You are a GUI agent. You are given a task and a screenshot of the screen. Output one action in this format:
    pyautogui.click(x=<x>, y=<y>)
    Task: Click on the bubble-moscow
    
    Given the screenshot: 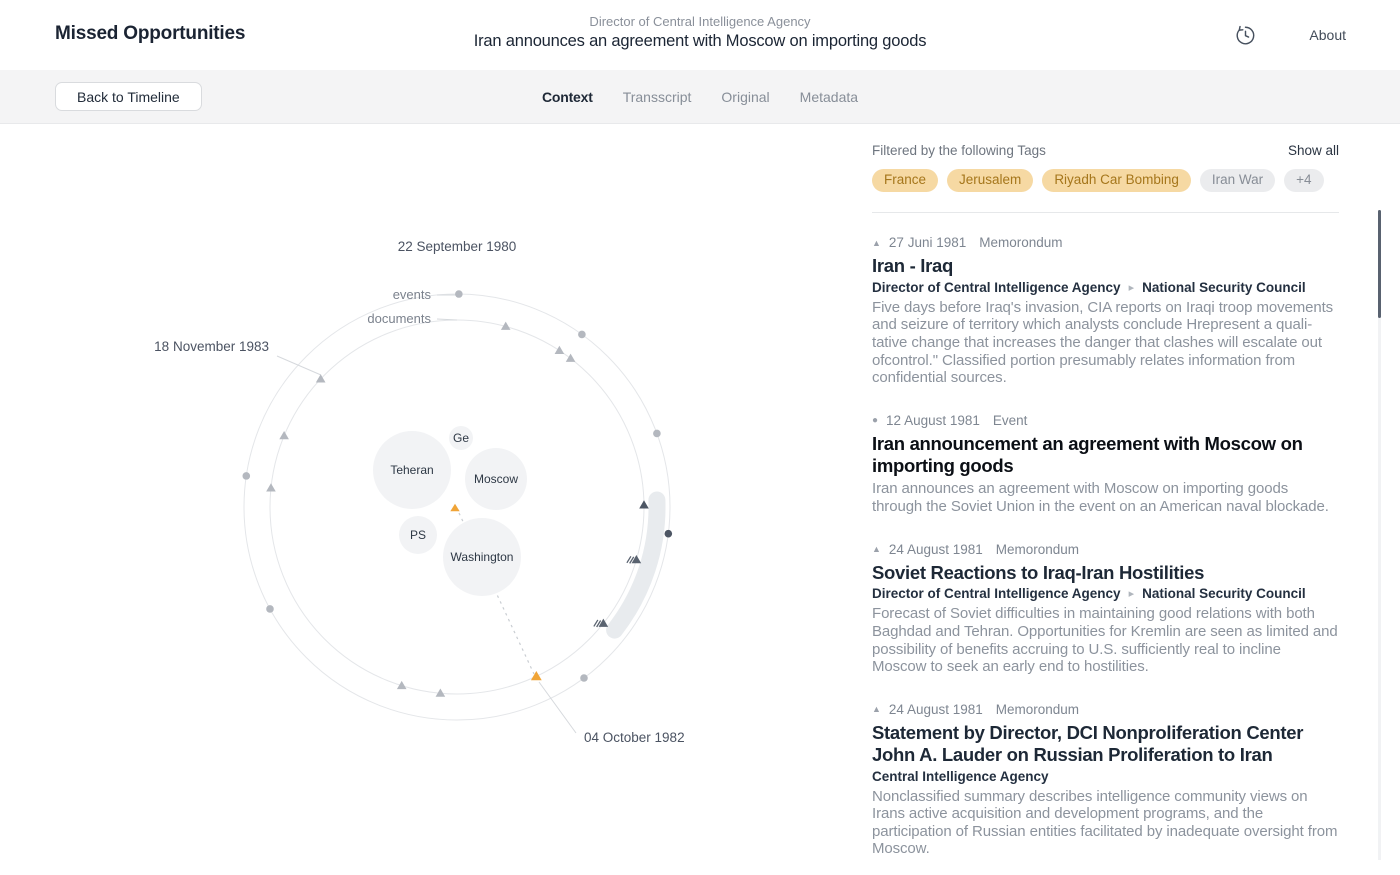 What is the action you would take?
    pyautogui.click(x=496, y=479)
    